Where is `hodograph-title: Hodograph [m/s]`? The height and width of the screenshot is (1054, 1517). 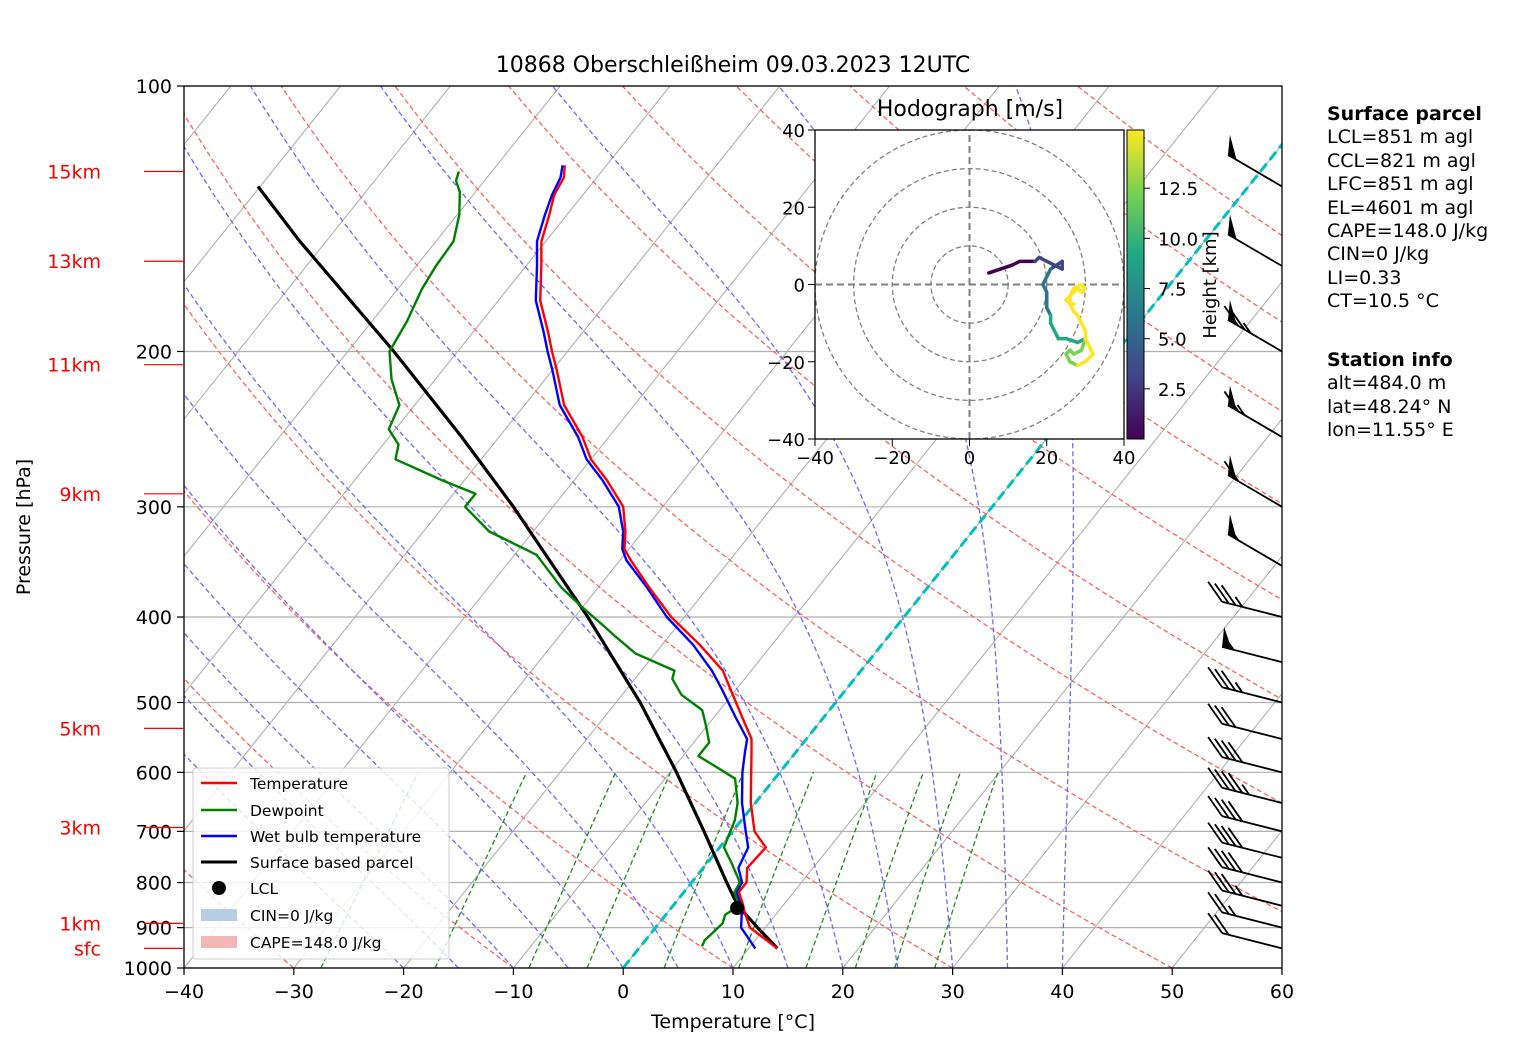 hodograph-title: Hodograph [m/s] is located at coordinates (970, 109).